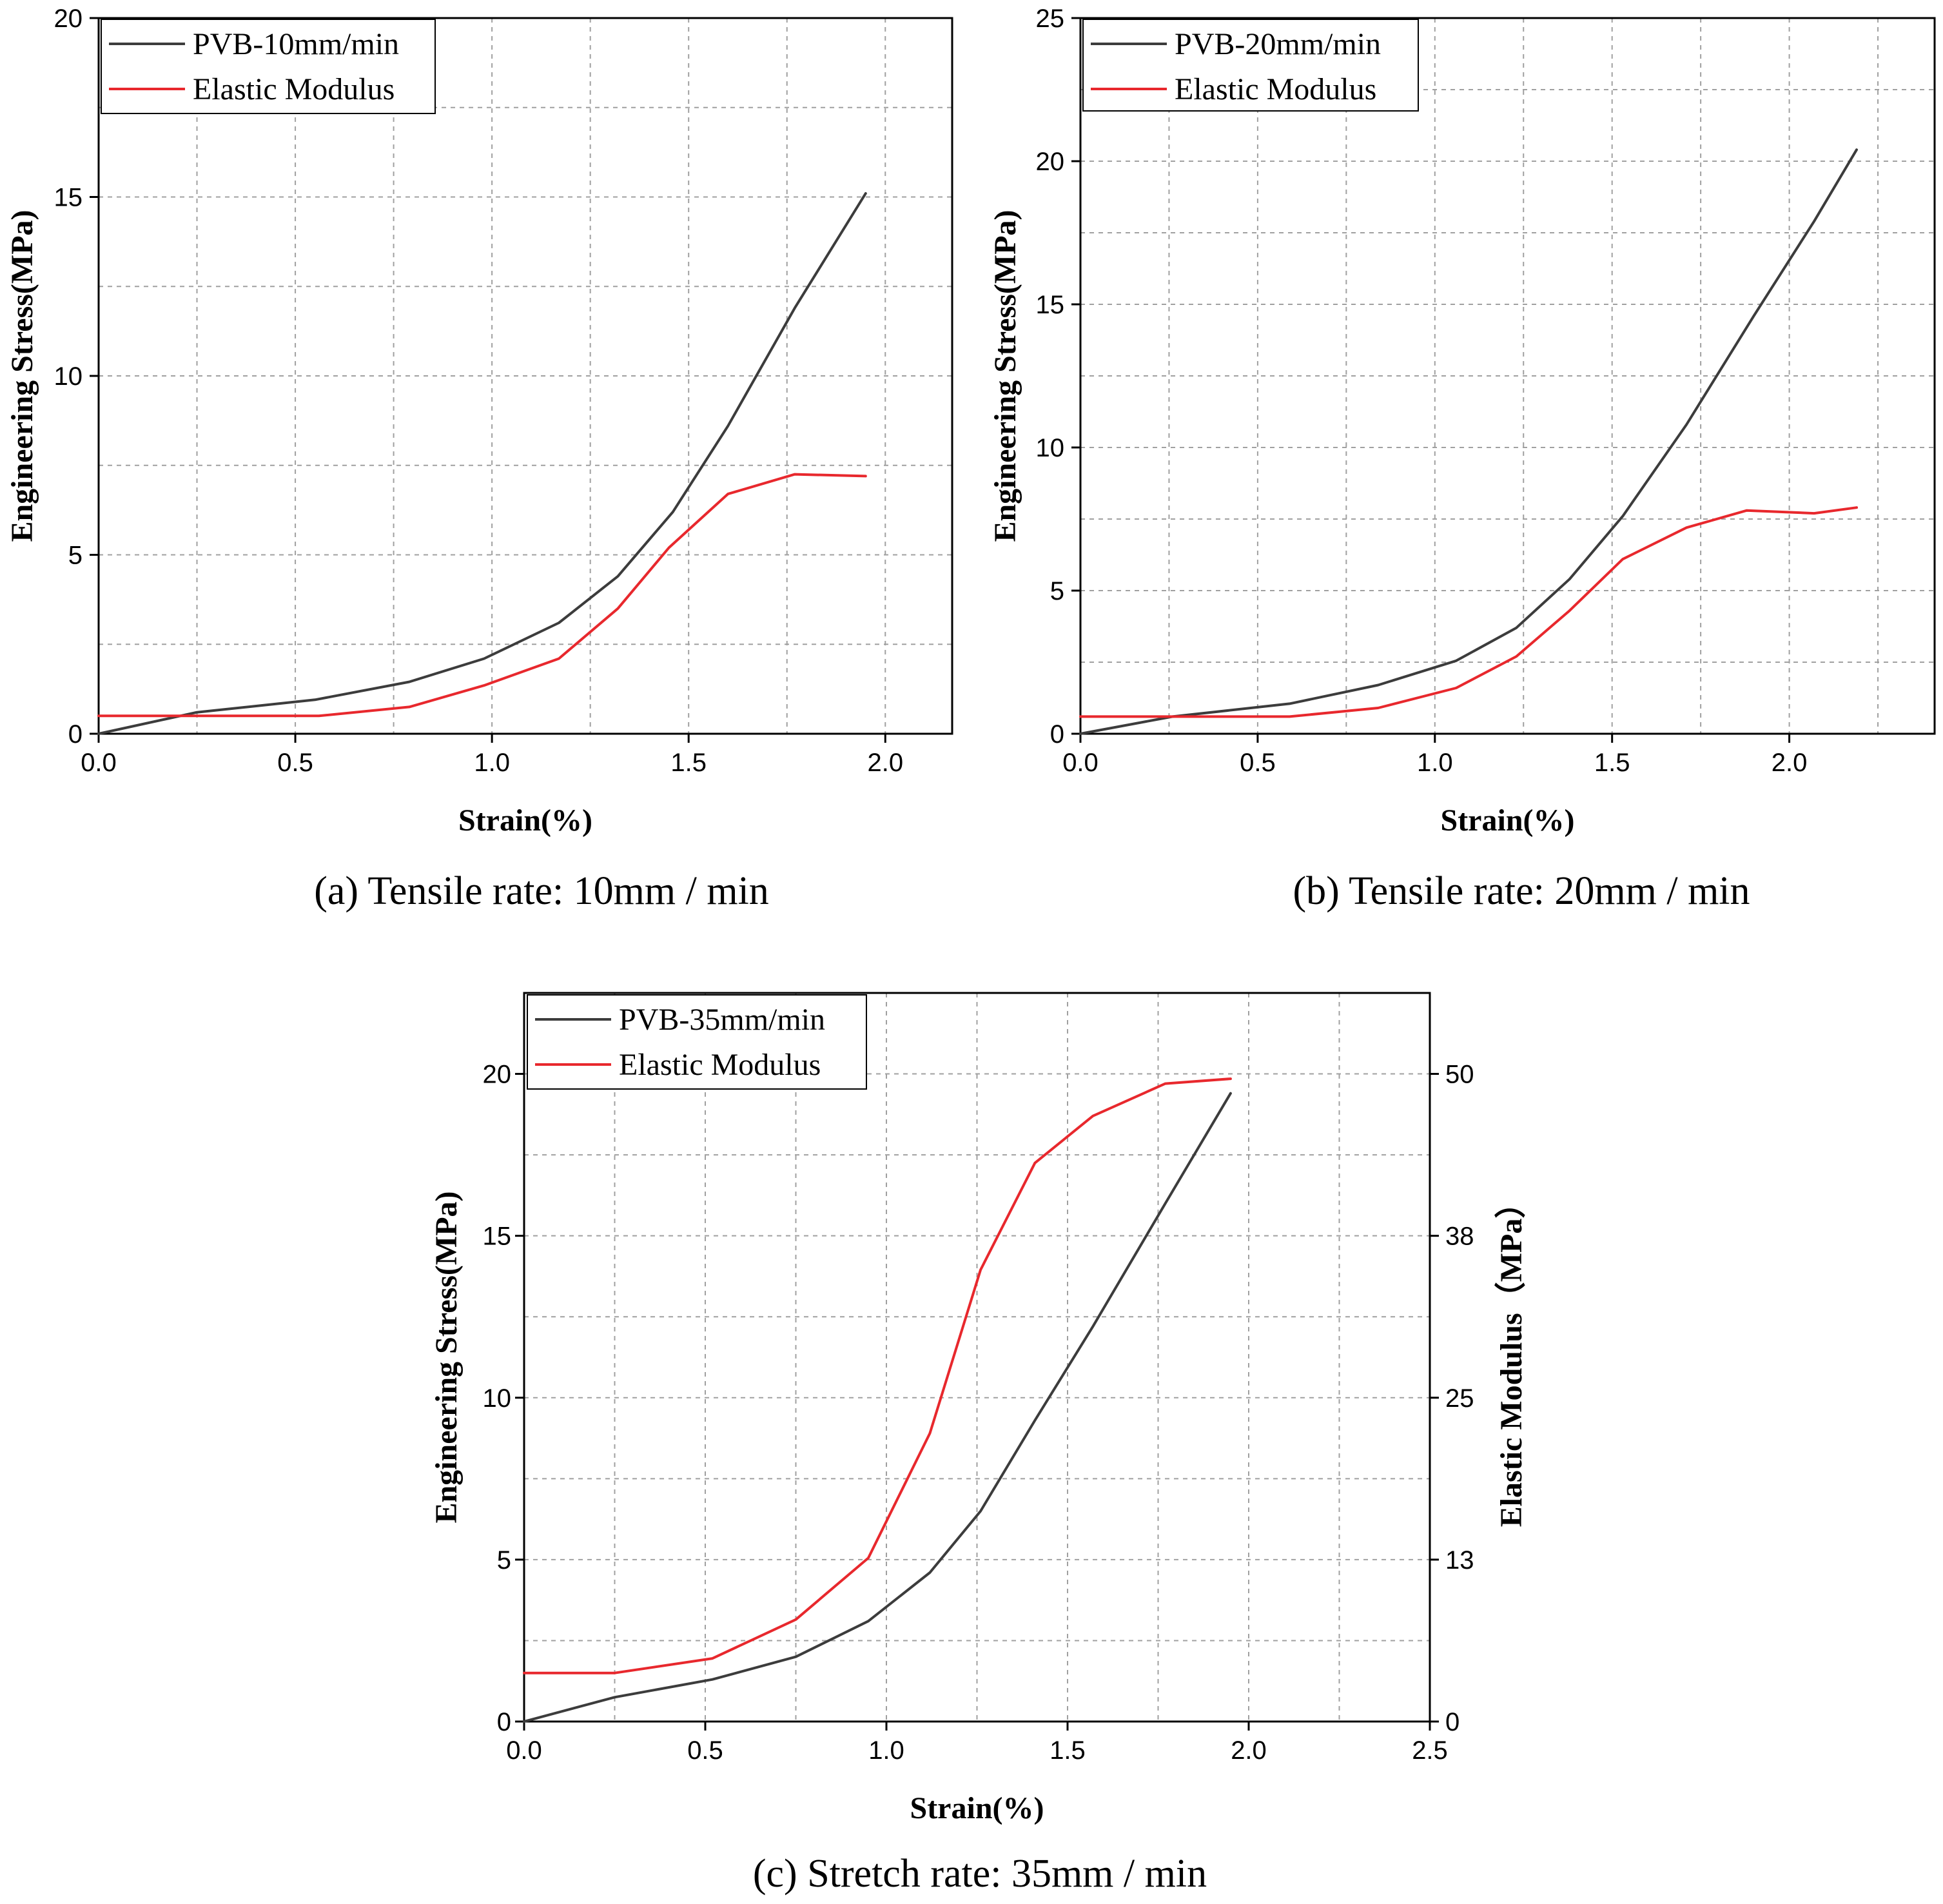 Image resolution: width=1943 pixels, height=1904 pixels. Describe the element at coordinates (1460, 1399) in the screenshot. I see `y2-tick-label: 25` at that location.